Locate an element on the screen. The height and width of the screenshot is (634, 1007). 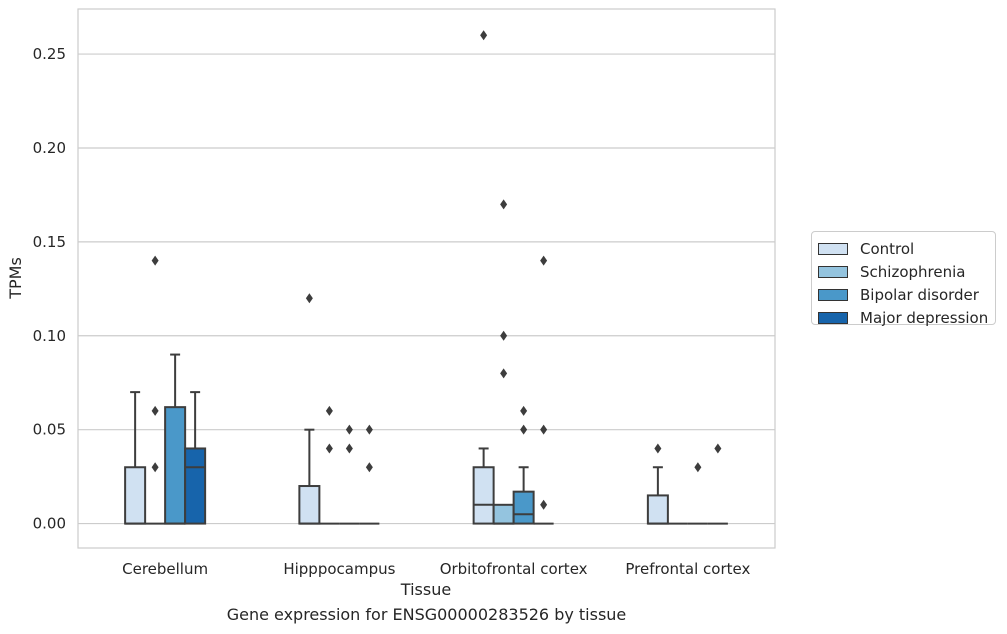
y-tick-label: 0.15 is located at coordinates (49, 242).